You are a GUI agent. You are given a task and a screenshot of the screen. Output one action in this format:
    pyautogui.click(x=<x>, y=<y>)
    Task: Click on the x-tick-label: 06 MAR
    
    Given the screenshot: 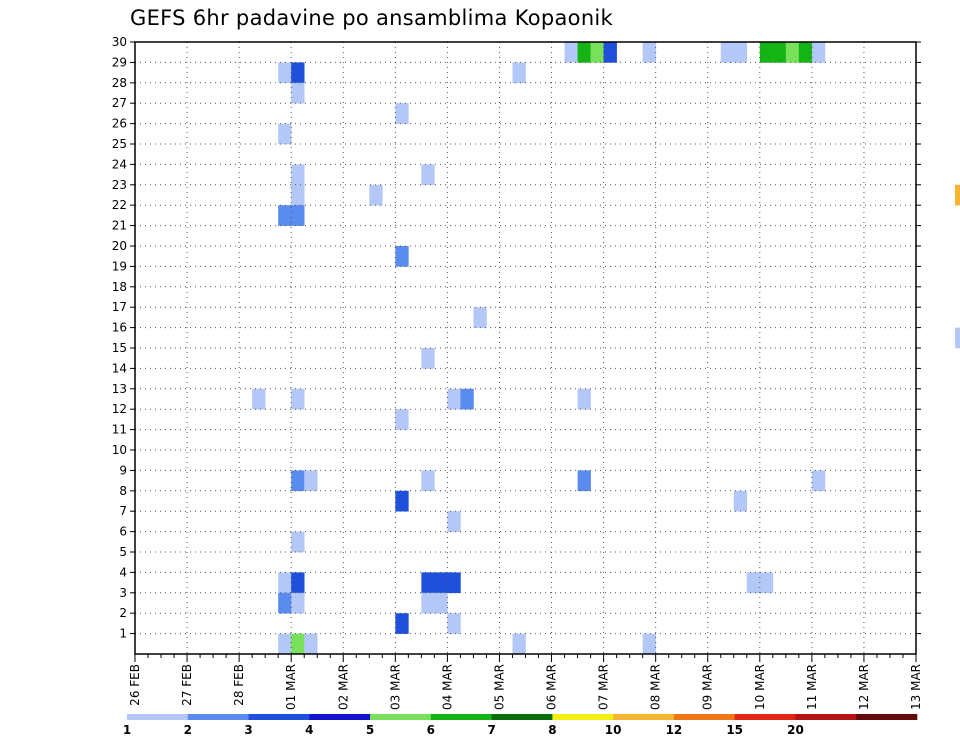 What is the action you would take?
    pyautogui.click(x=552, y=687)
    